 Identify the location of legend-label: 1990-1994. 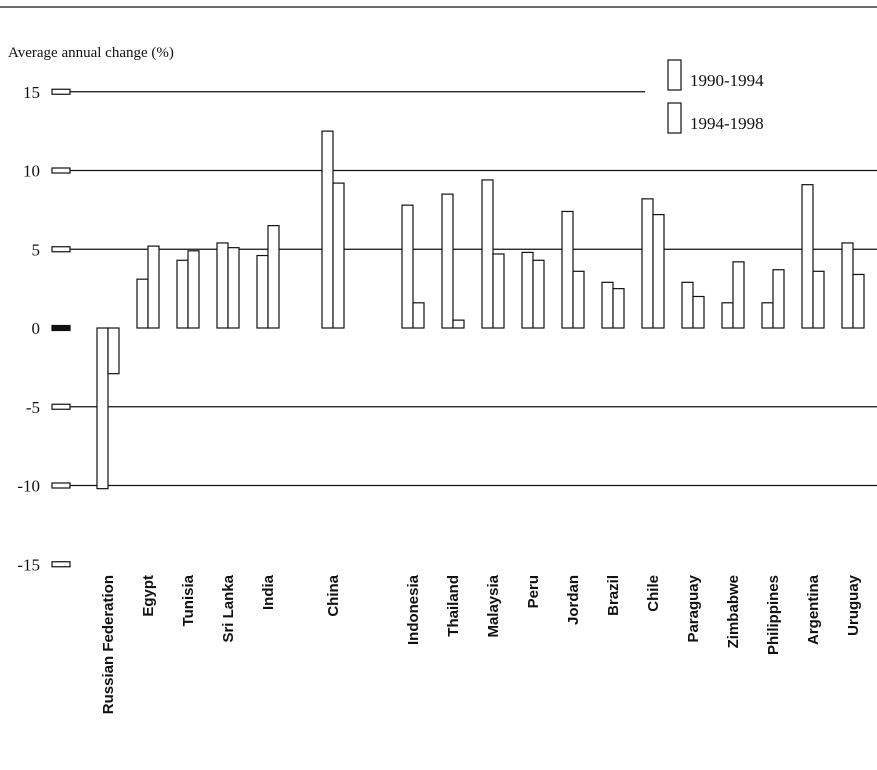
(727, 80).